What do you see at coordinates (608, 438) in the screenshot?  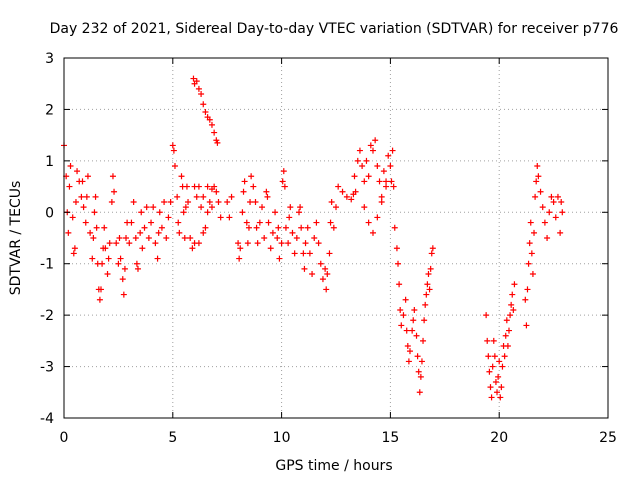 I see `x-tick-label: 25` at bounding box center [608, 438].